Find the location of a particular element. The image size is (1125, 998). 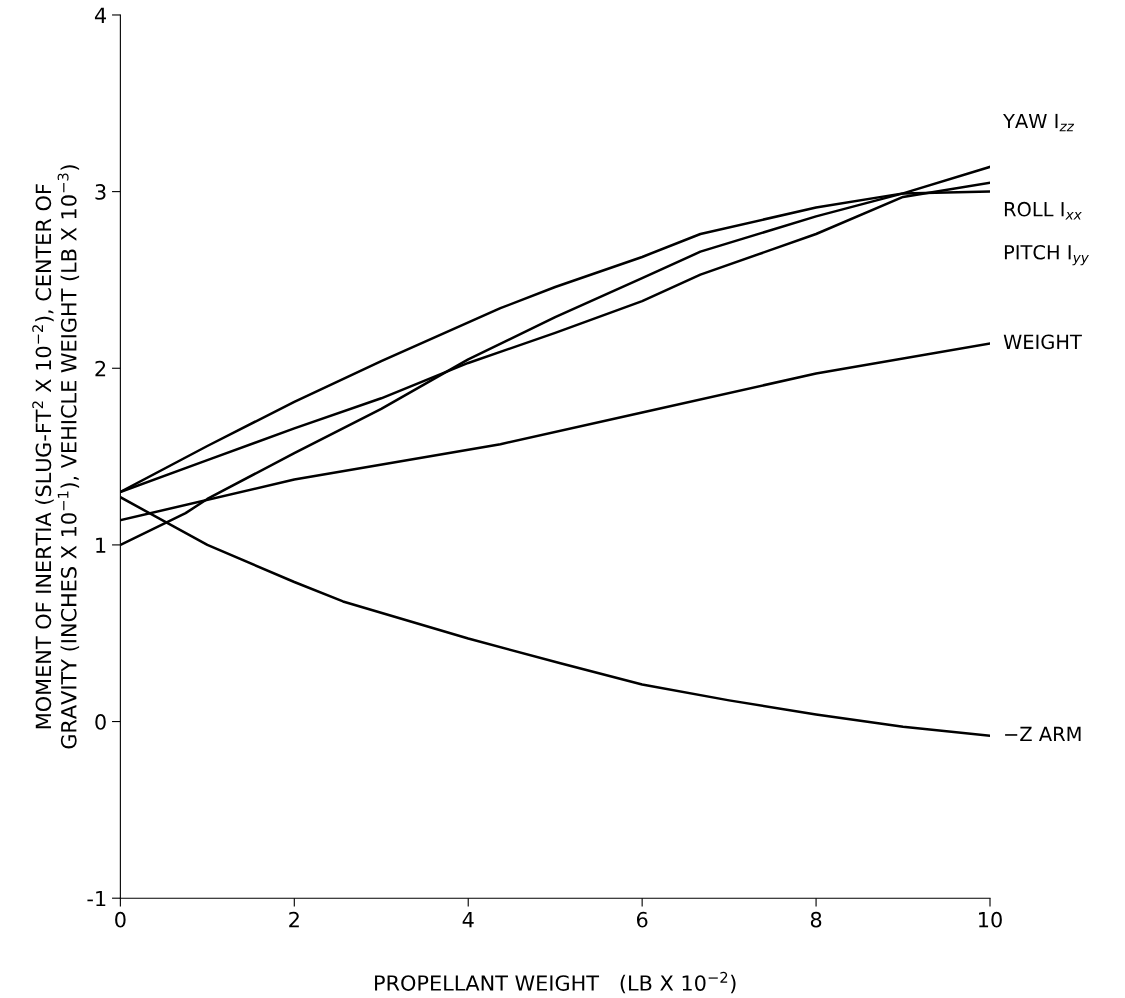

y-tick-label: 4 is located at coordinates (100, 15).